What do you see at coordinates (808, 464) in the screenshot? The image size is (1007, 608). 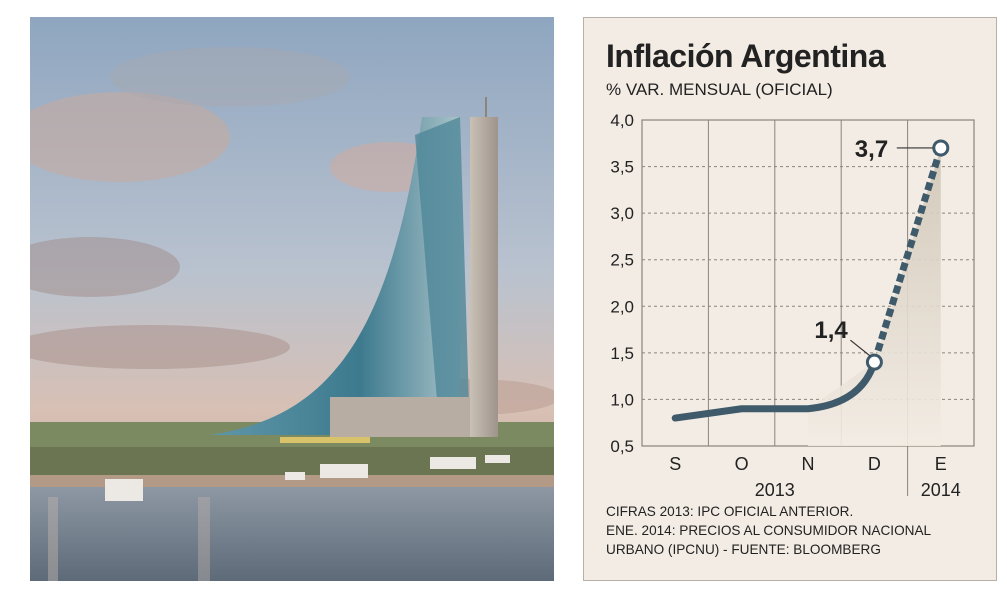 I see `x-tick-label: N` at bounding box center [808, 464].